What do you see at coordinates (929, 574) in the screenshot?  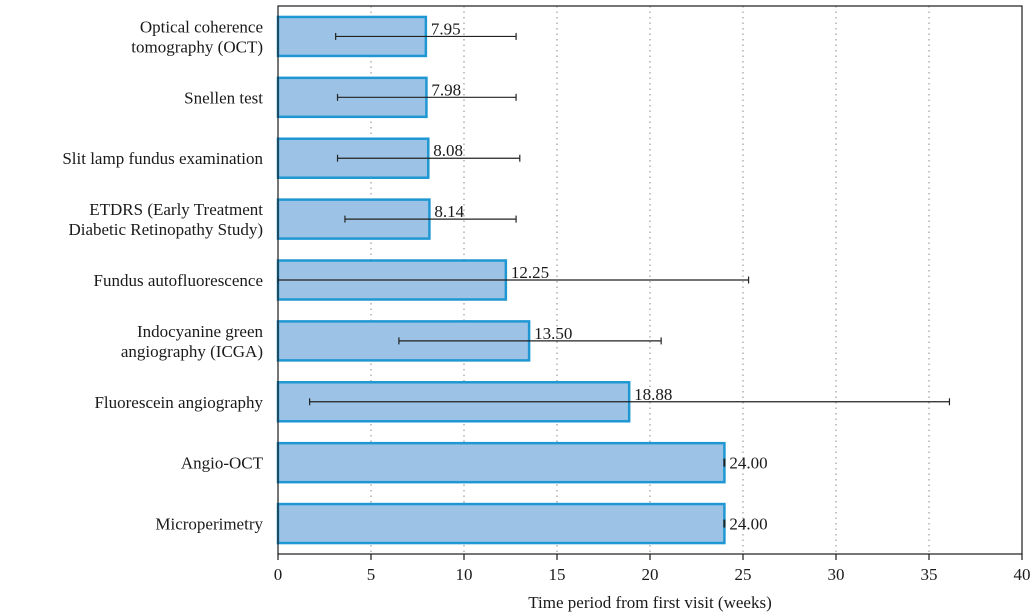 I see `x-tick-label: 35` at bounding box center [929, 574].